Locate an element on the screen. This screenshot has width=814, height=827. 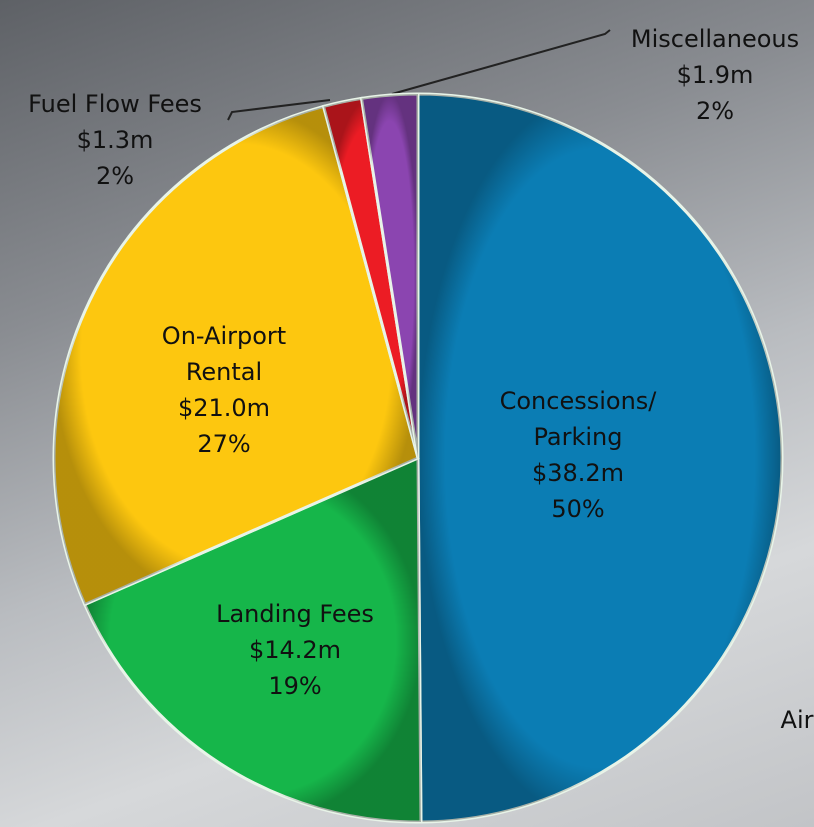
slice-label: Concessions/ Parking $38.2m 50% is located at coordinates (578, 455).